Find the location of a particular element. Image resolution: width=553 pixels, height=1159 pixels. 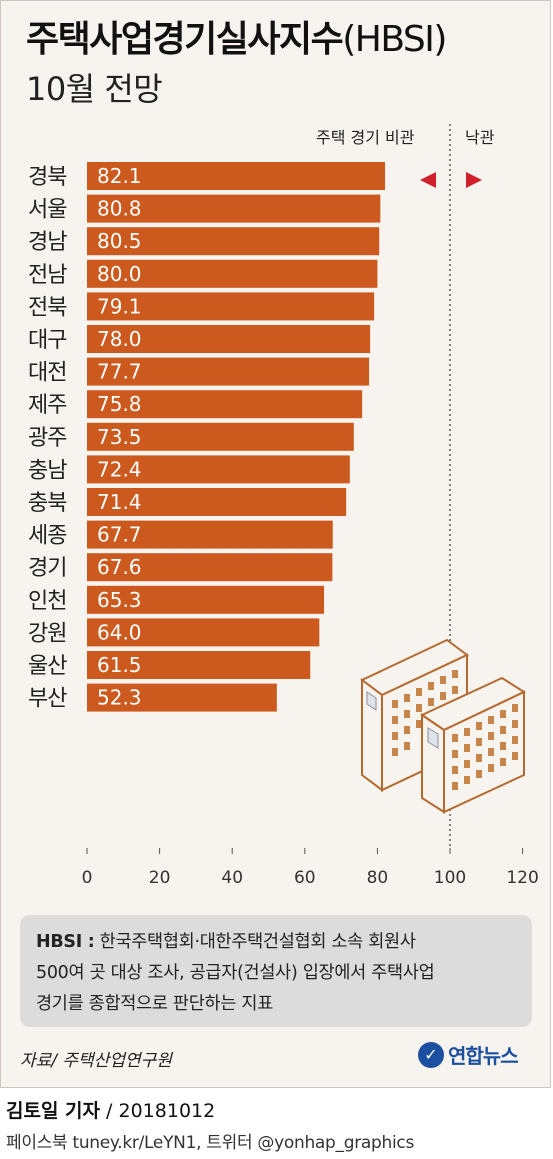

yonhap-logo-icon: ✓ is located at coordinates (431, 1054).